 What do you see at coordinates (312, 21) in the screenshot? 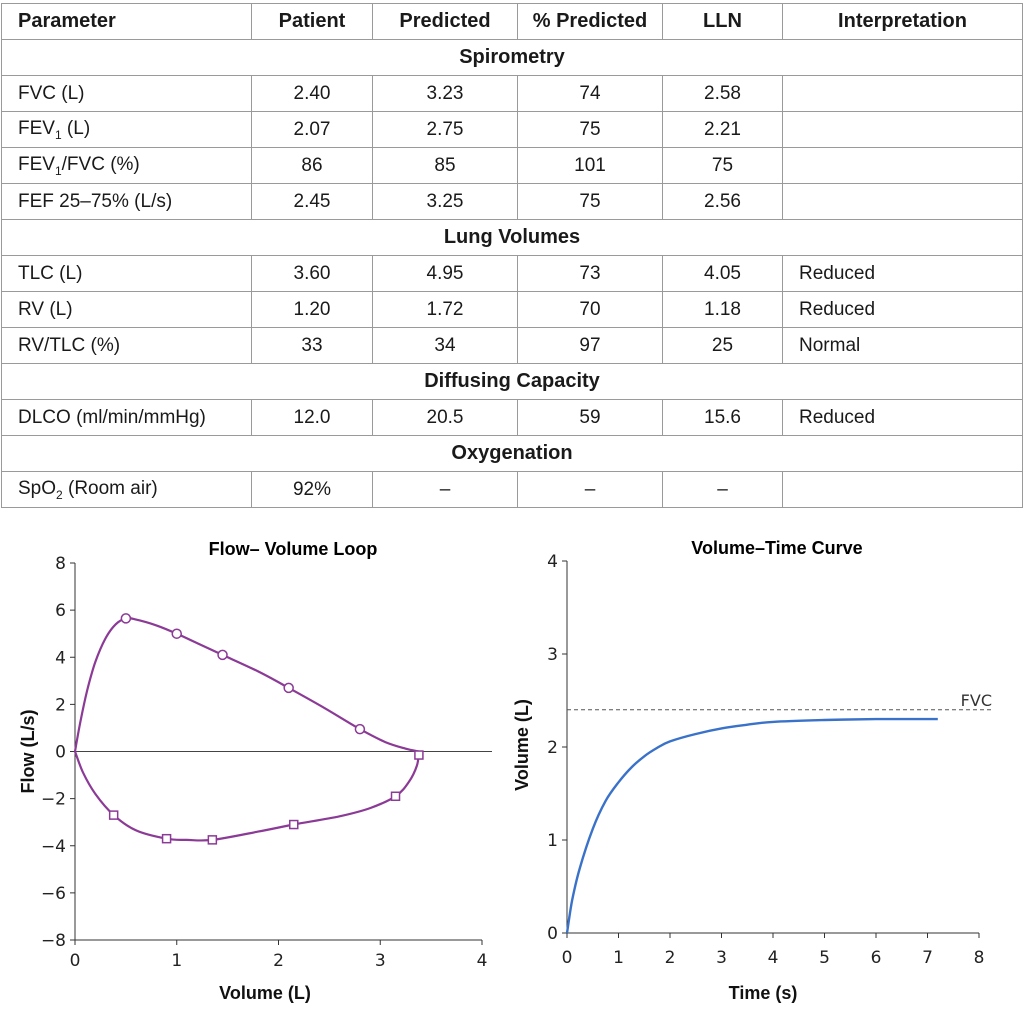
I see `header-patient: Patient` at bounding box center [312, 21].